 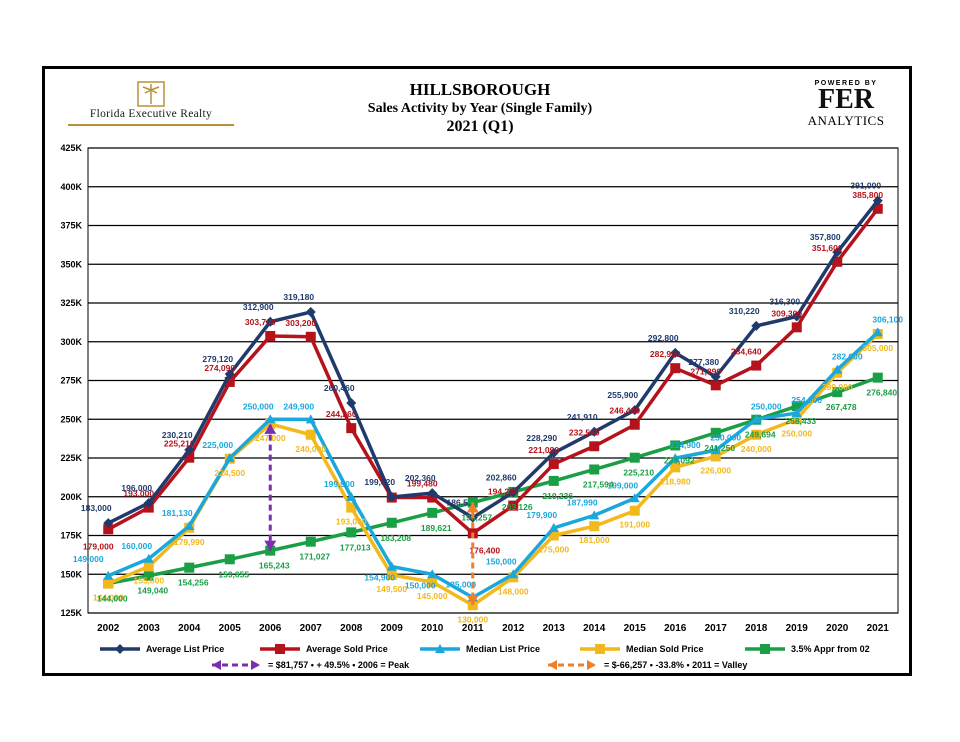 I want to click on data-label: 199,480, so click(x=422, y=484).